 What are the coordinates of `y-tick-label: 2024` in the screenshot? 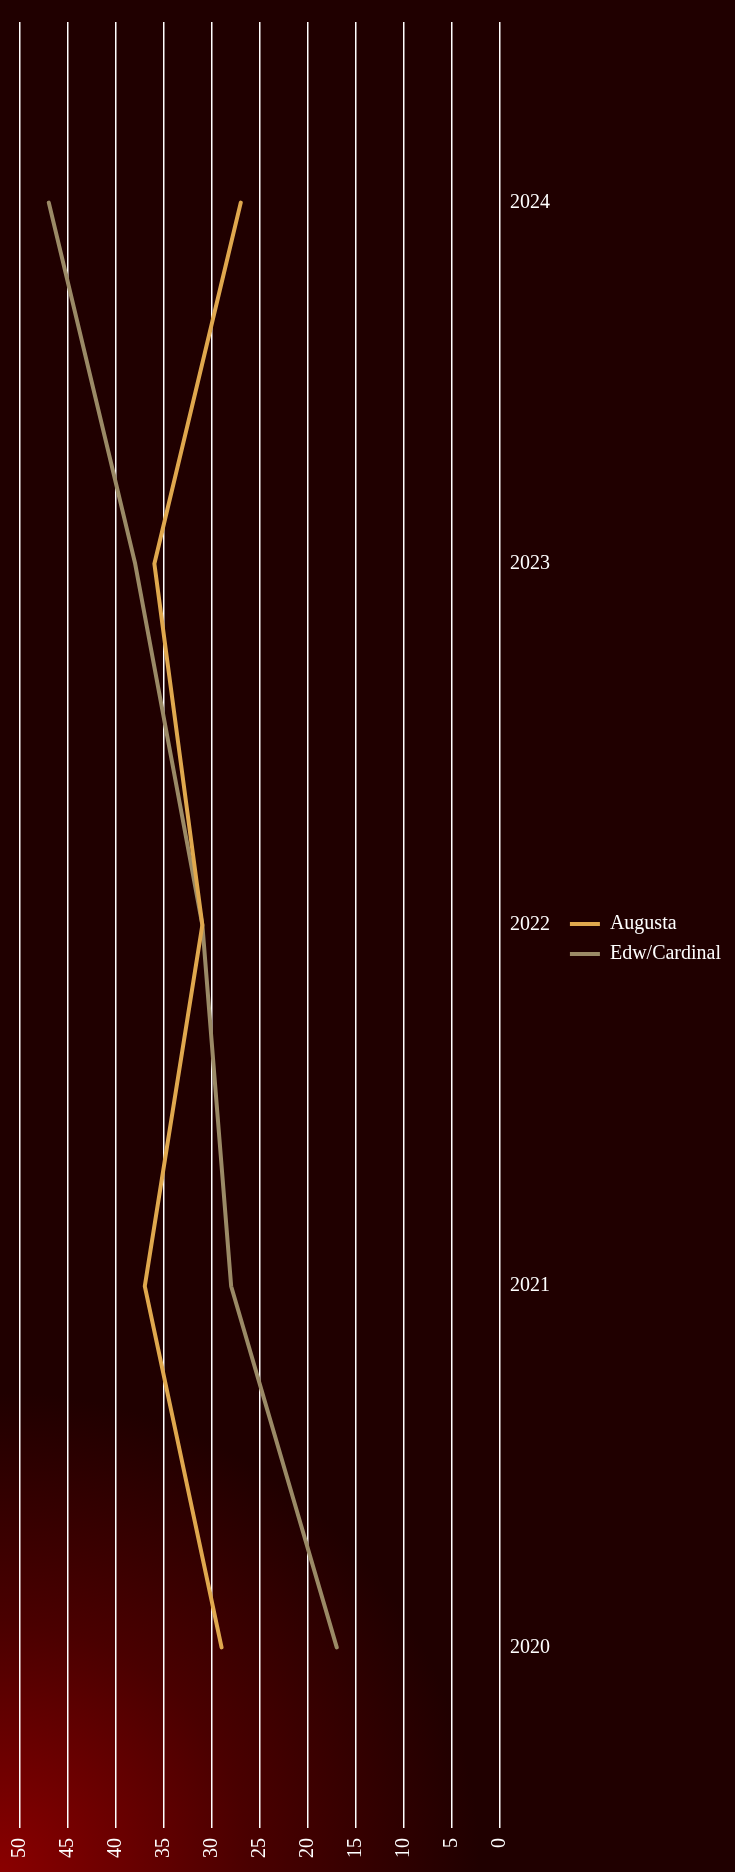 It's located at (529, 200).